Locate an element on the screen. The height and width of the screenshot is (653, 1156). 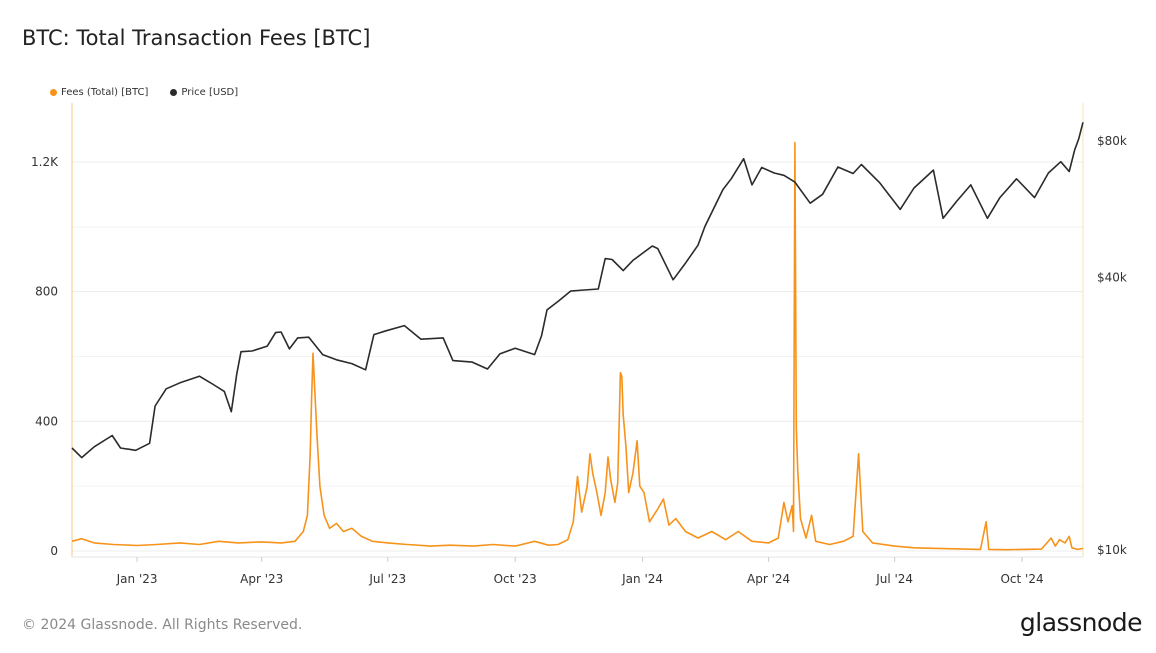
x-tick-label: Jul '24 is located at coordinates (894, 579).